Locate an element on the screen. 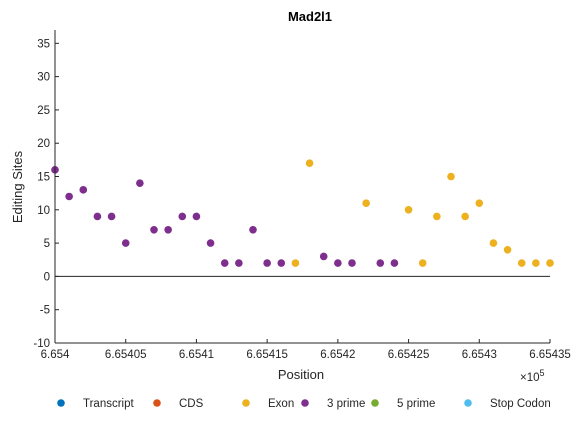 The height and width of the screenshot is (422, 584). y-ticks: -10 -5 0 5 10 15 20 25 30 35 is located at coordinates (46, 194).